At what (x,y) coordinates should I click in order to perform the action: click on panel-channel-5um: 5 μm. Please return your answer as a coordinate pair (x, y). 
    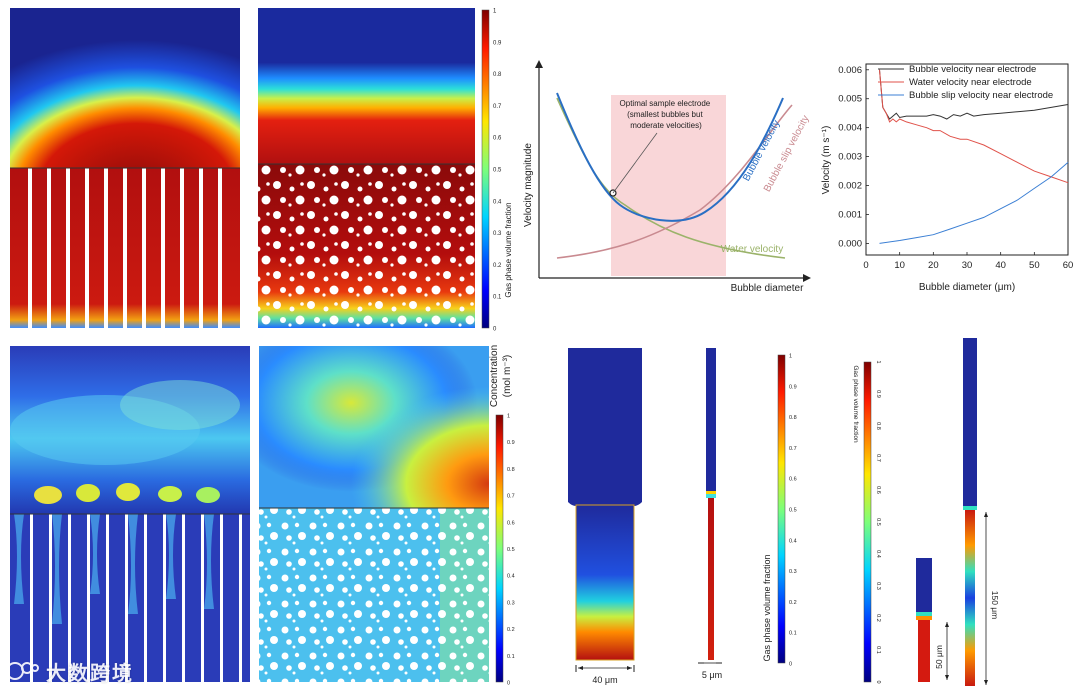
    Looking at the image, I should click on (710, 514).